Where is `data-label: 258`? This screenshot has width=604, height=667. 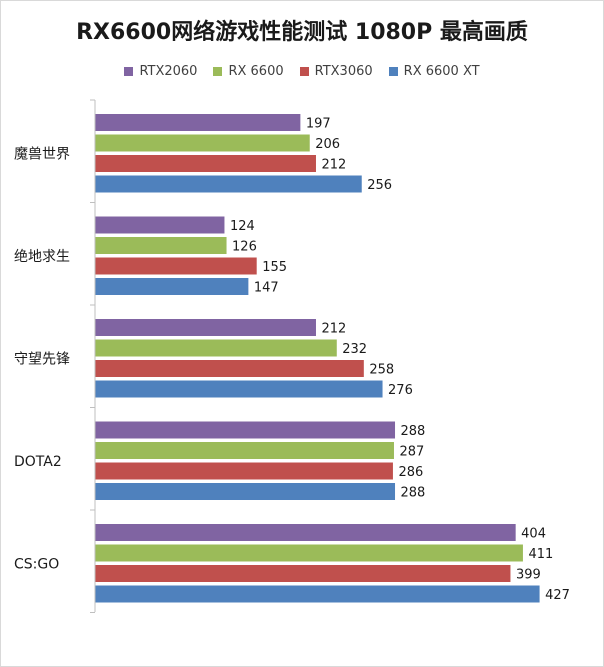 data-label: 258 is located at coordinates (381, 370).